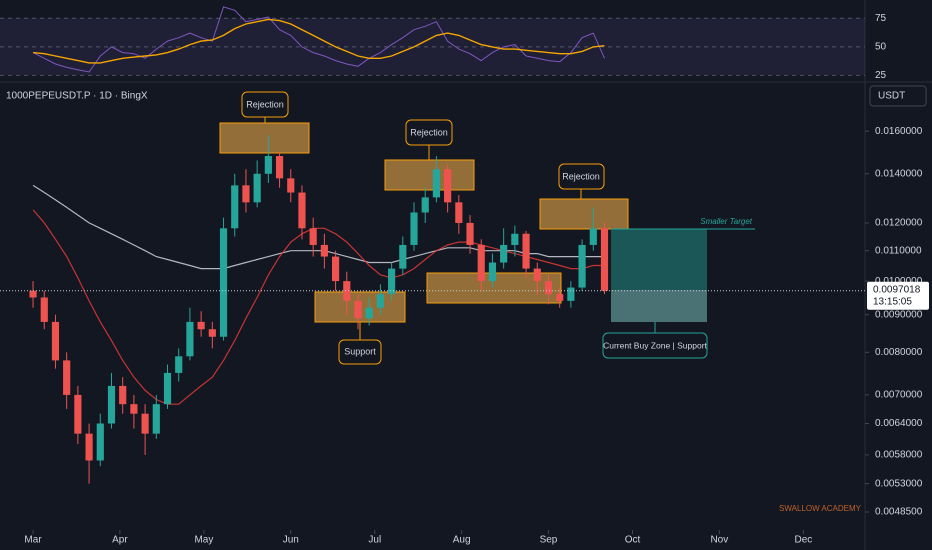 The image size is (932, 550). What do you see at coordinates (719, 540) in the screenshot?
I see `x-tick-label: Nov` at bounding box center [719, 540].